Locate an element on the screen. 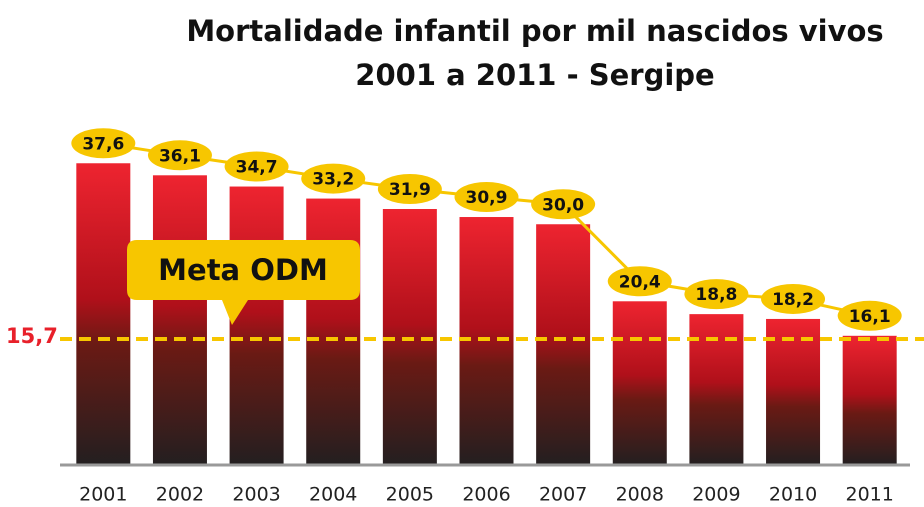 This screenshot has height=507, width=924. value-label: 36,1 is located at coordinates (180, 156).